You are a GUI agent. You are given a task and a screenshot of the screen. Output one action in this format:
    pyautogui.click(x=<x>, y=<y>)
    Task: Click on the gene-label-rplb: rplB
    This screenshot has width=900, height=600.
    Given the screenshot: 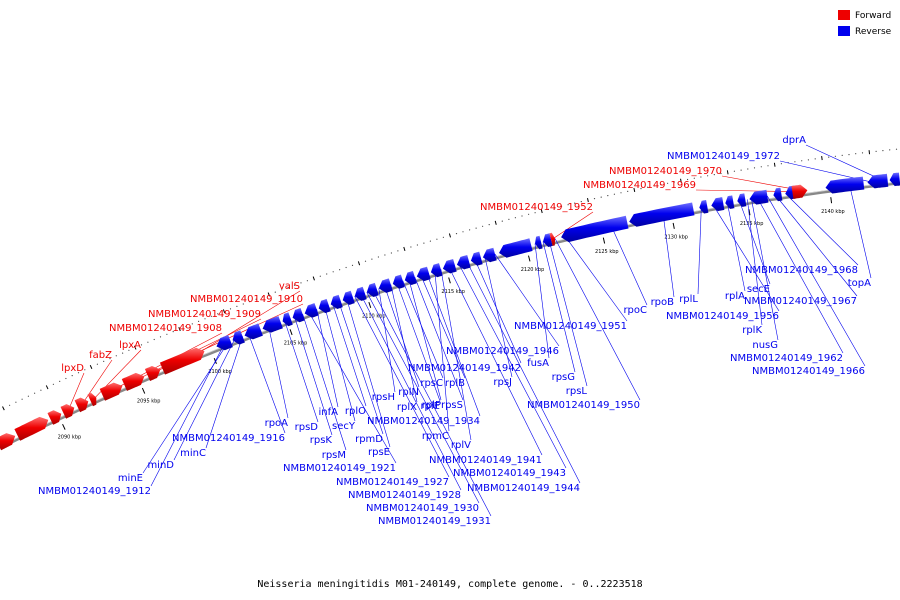 What is the action you would take?
    pyautogui.click(x=455, y=383)
    